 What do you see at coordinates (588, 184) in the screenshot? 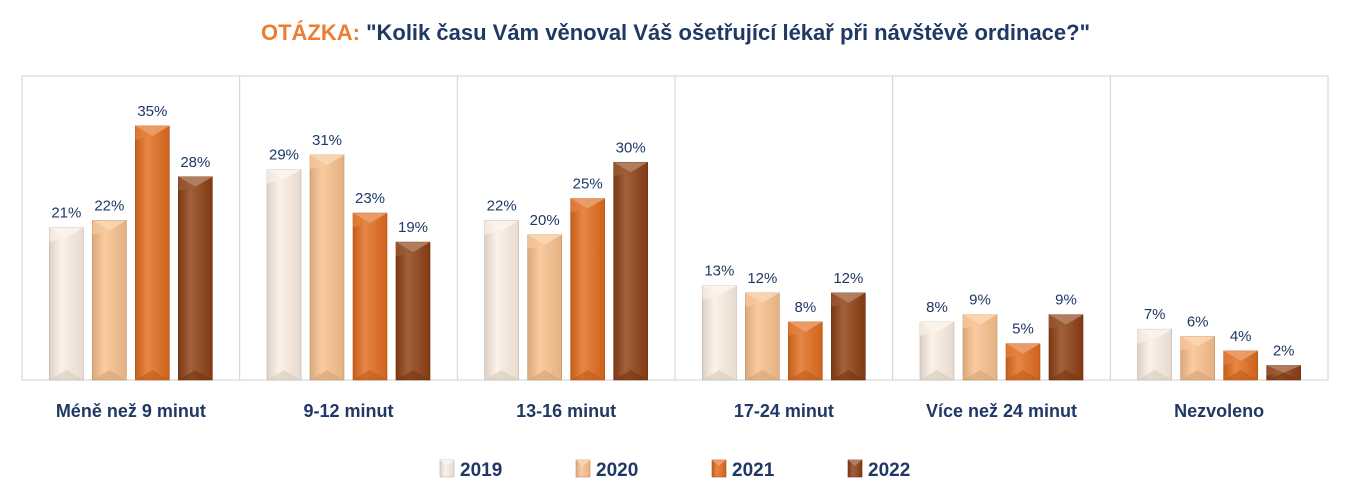
I see `value-label: 25%` at bounding box center [588, 184].